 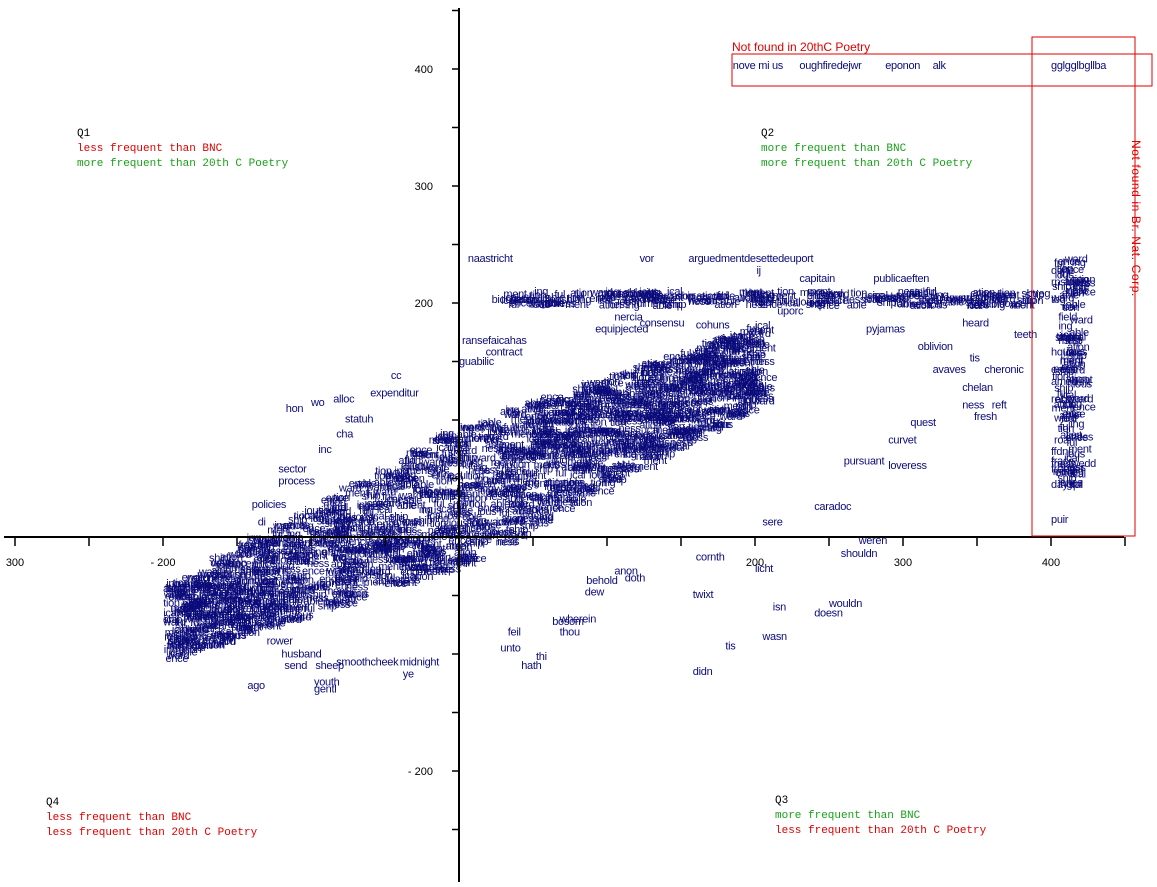 I want to click on point-label: capitain, so click(x=817, y=279).